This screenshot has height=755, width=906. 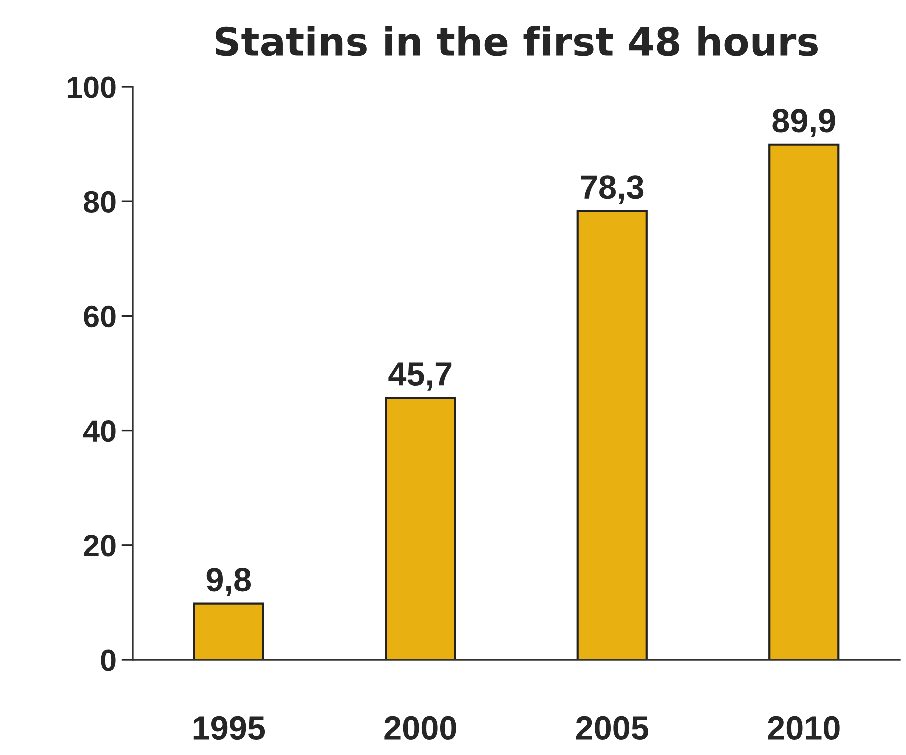 What do you see at coordinates (517, 41) in the screenshot?
I see `chart-title: Statins in the first 48 hours` at bounding box center [517, 41].